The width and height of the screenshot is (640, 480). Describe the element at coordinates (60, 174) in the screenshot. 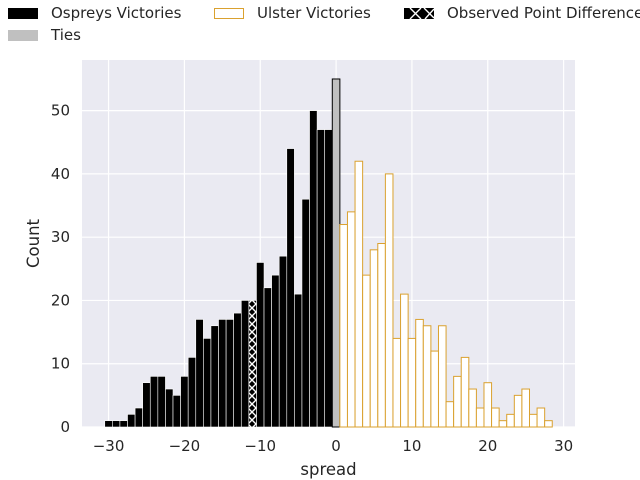

I see `y-tick-label: 40` at that location.